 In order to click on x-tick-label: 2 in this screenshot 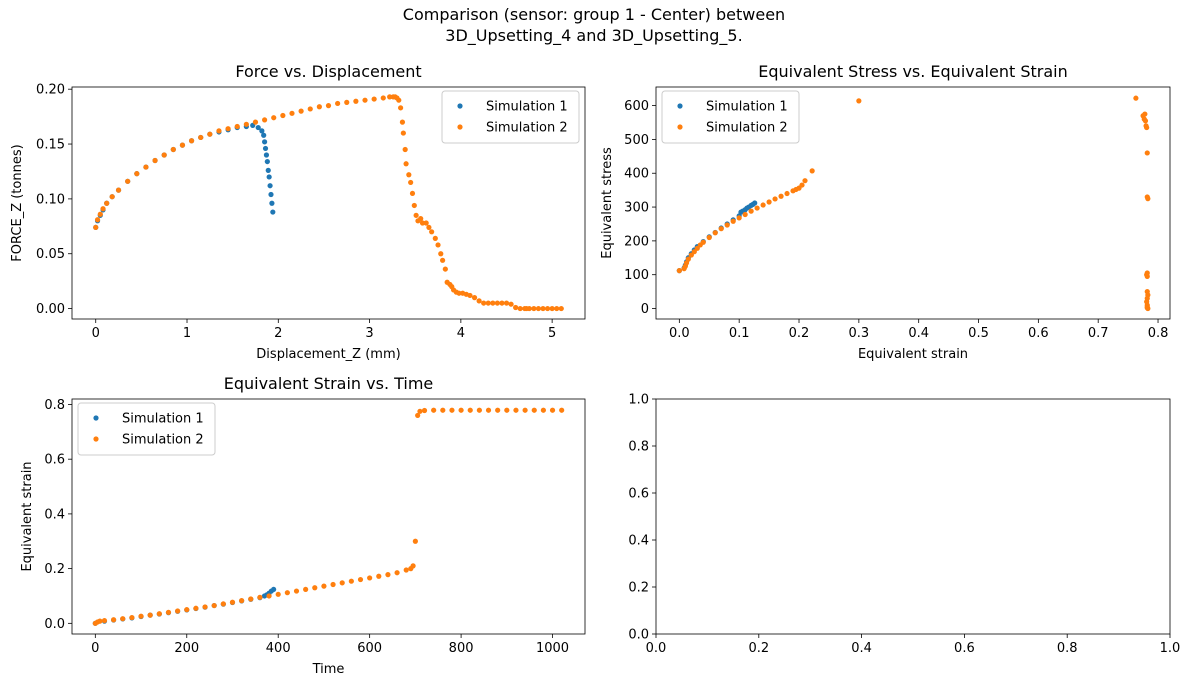, I will do `click(278, 333)`.